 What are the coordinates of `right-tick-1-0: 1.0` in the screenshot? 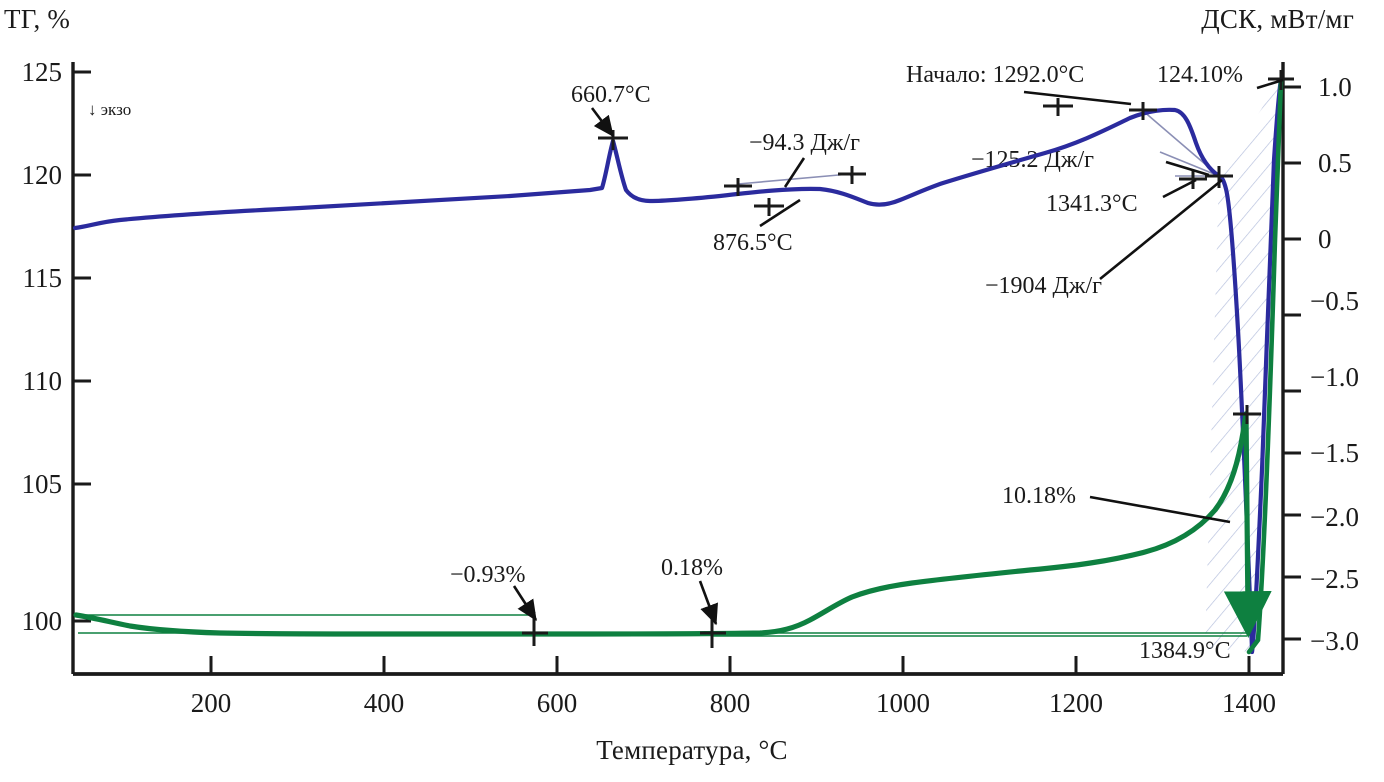 It's located at (1335, 87).